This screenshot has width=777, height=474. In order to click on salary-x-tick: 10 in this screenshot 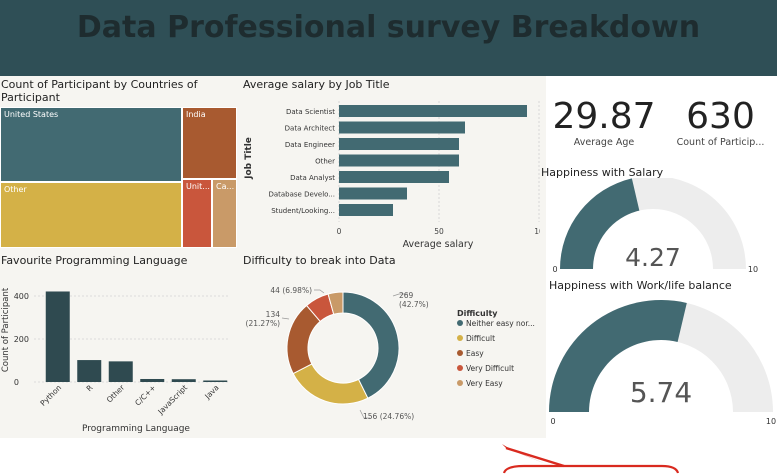, I will do `click(537, 231)`.